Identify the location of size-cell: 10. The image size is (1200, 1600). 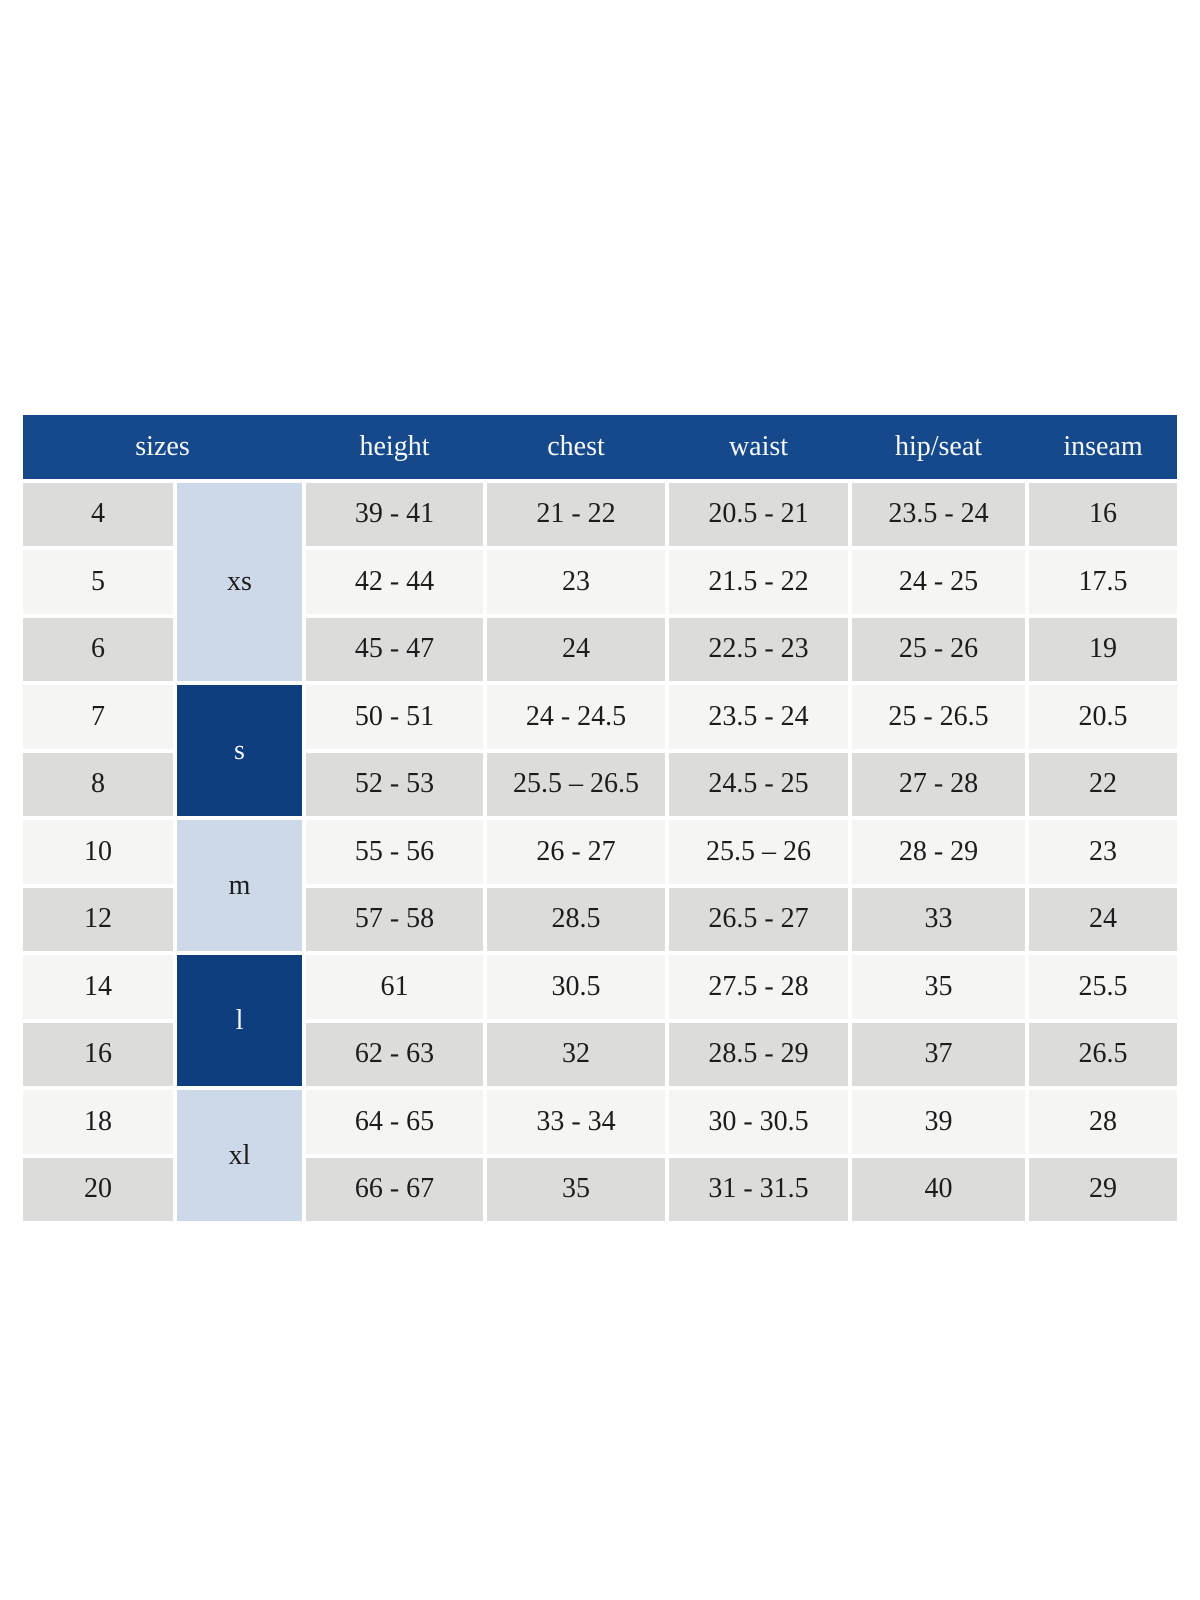
(98, 852).